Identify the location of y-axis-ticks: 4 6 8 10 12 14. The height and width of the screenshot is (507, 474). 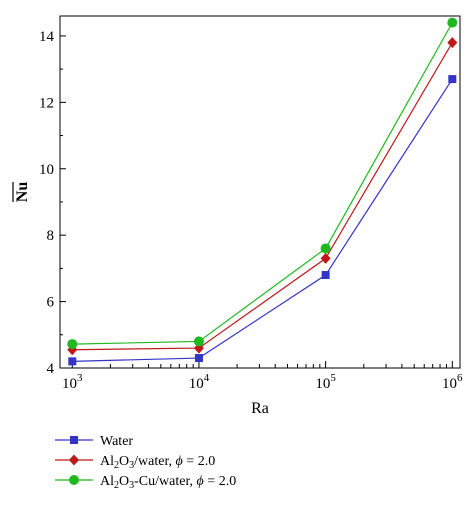
(52, 203).